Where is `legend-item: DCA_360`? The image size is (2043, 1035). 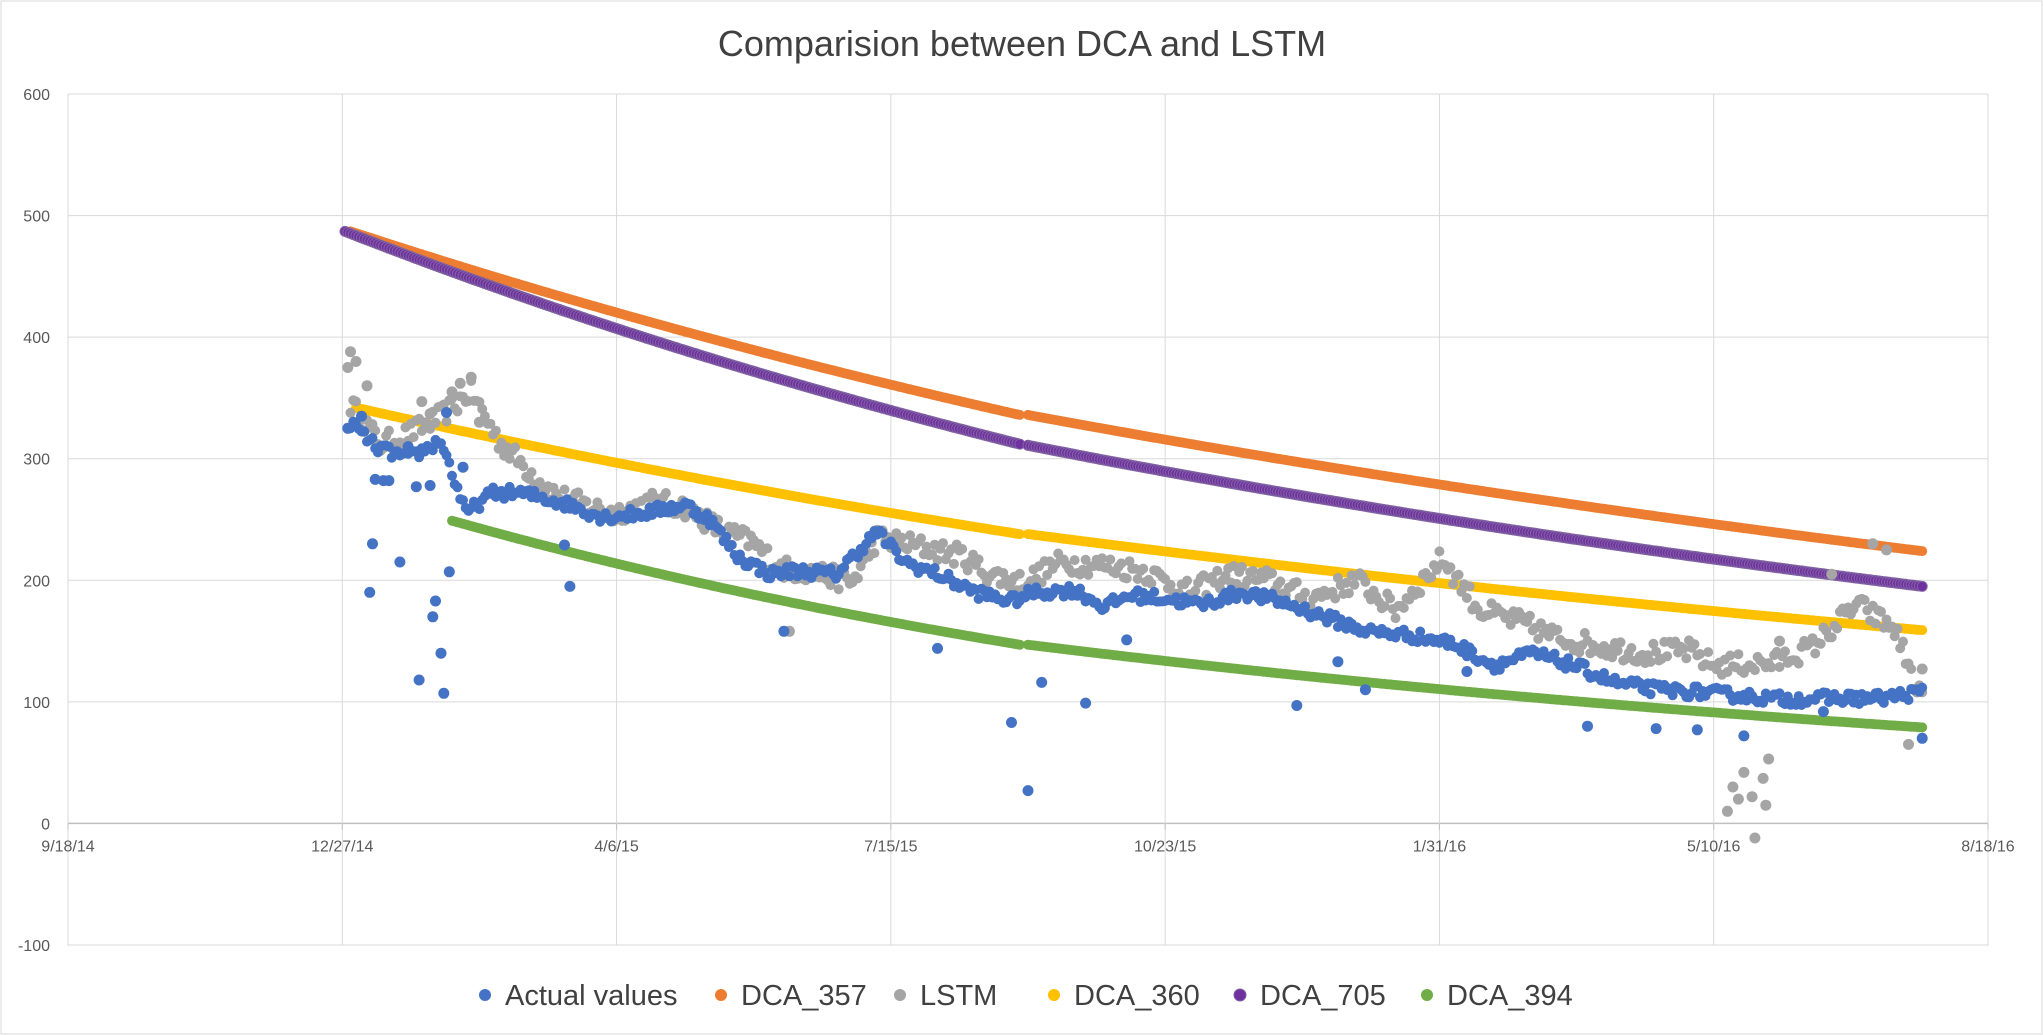 legend-item: DCA_360 is located at coordinates (1124, 996).